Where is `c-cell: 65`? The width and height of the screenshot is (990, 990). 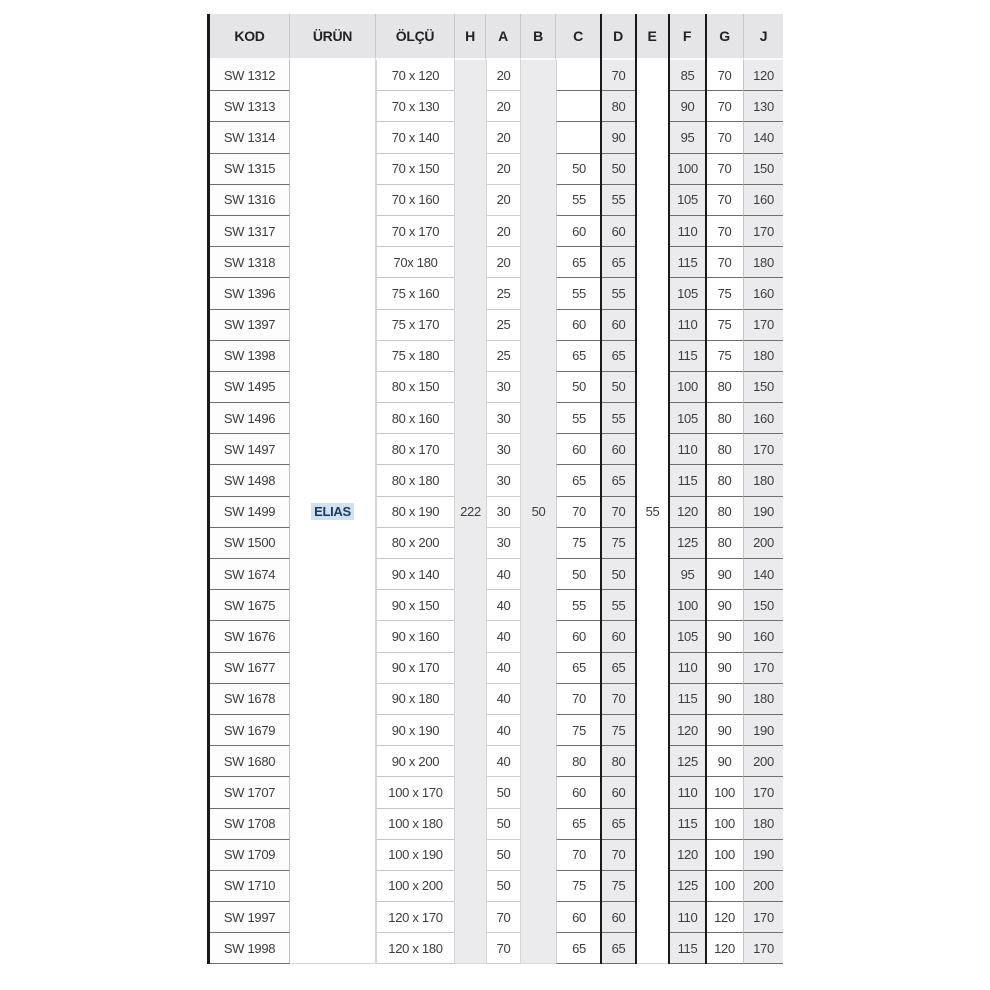 c-cell: 65 is located at coordinates (578, 356).